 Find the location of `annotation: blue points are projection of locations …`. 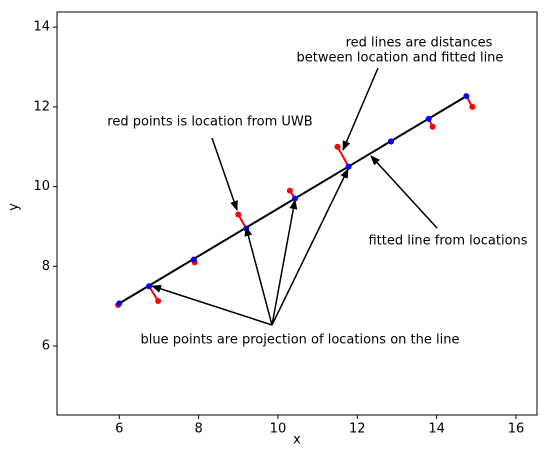

annotation: blue points are projection of locations … is located at coordinates (300, 340).